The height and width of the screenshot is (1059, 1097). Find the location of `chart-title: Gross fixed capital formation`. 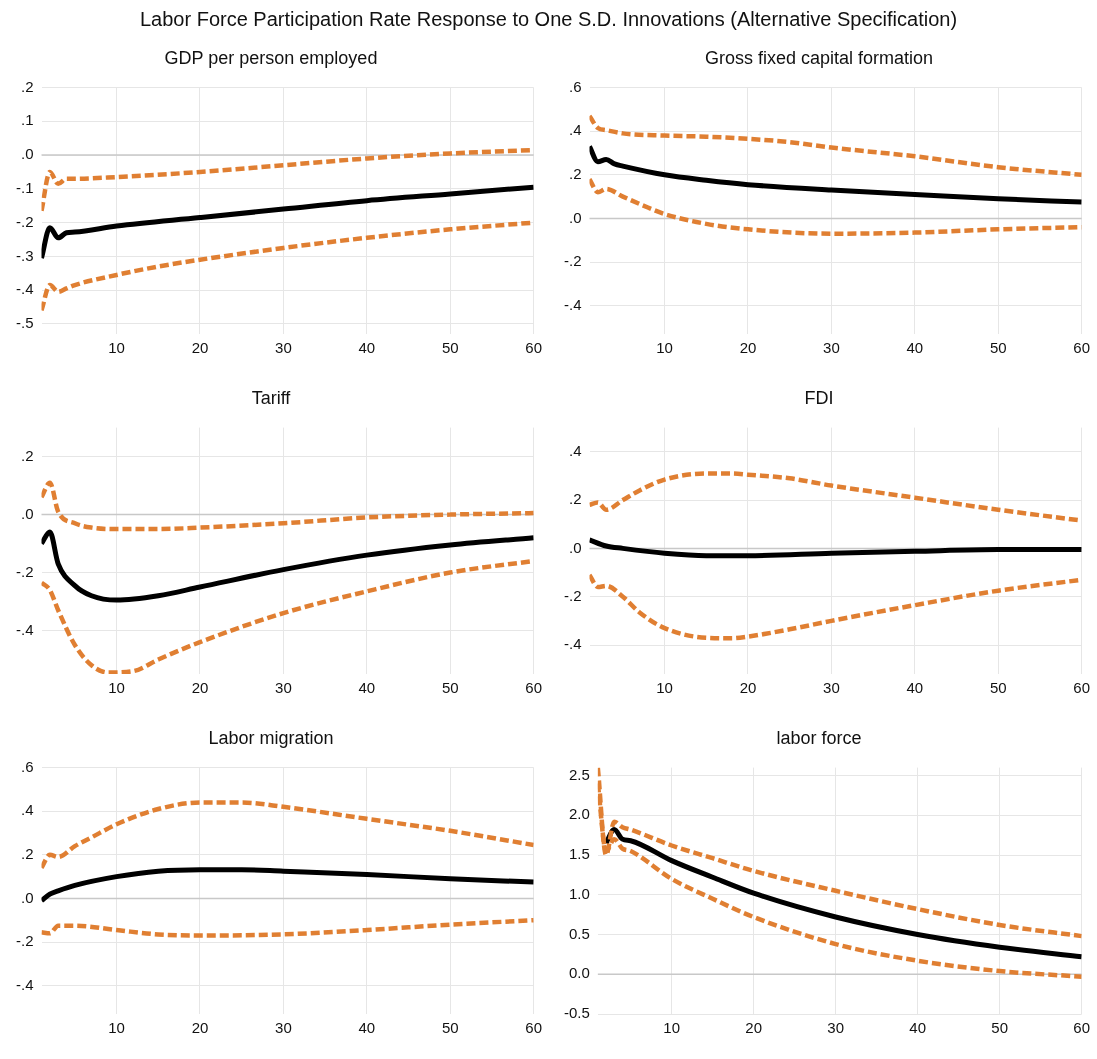

chart-title: Gross fixed capital formation is located at coordinates (819, 57).